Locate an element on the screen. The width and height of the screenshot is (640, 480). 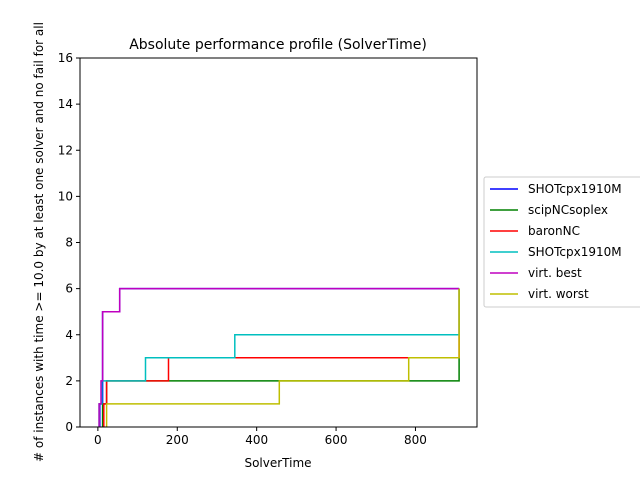
x-tick-label: 600 is located at coordinates (336, 440).